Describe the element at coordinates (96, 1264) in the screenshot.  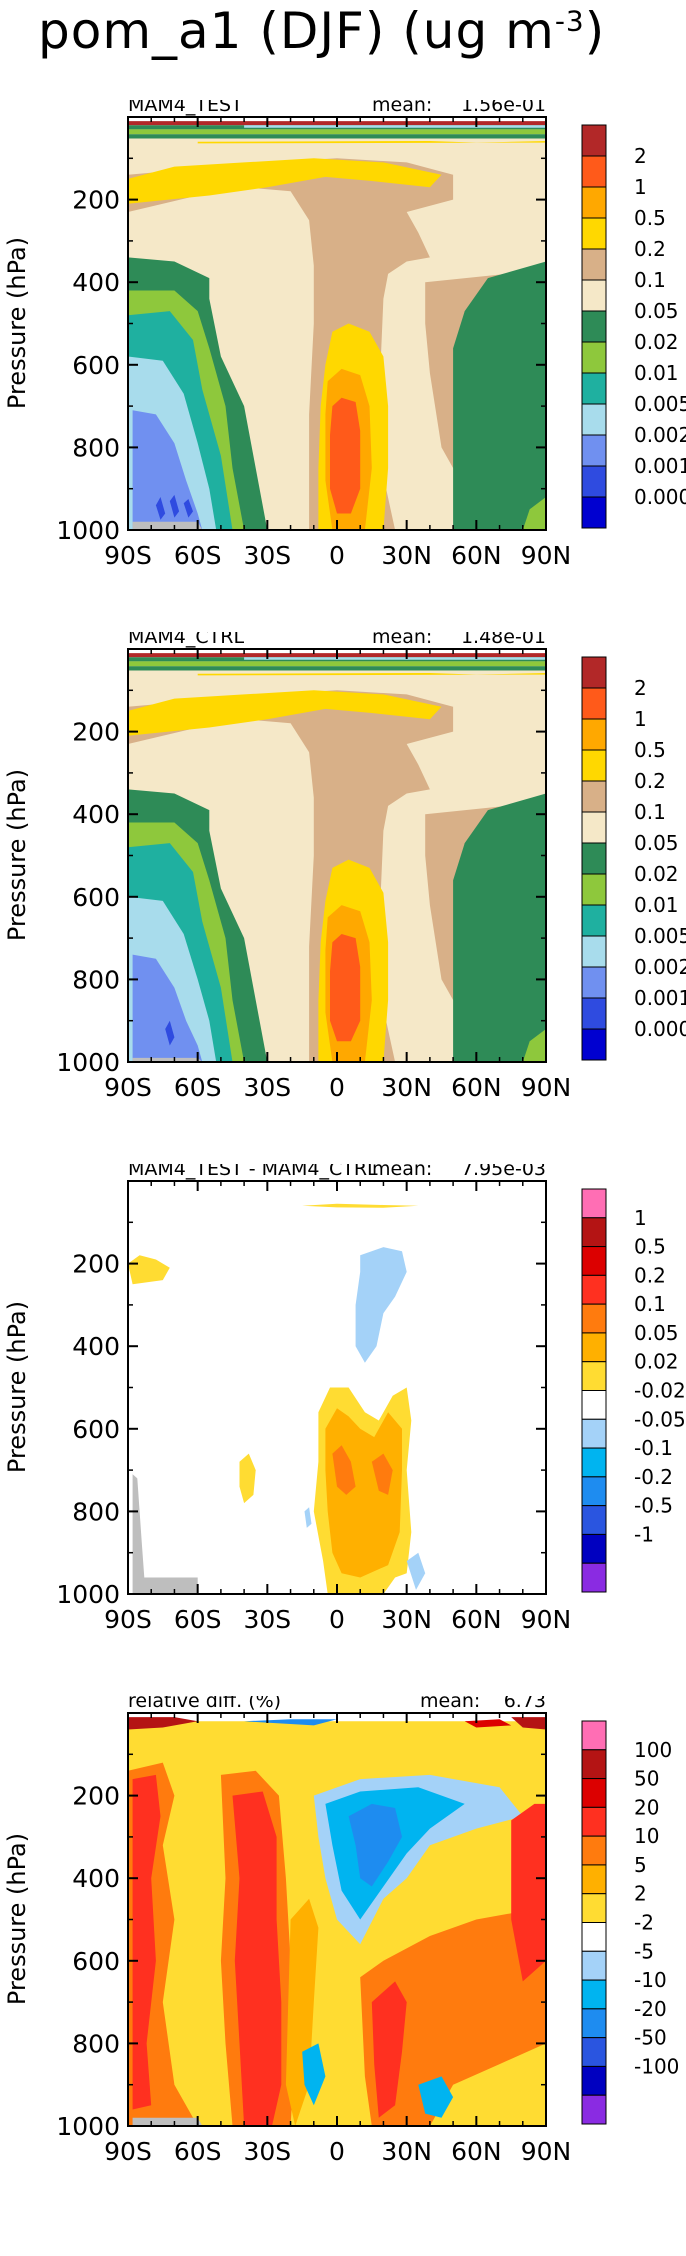
I see `y-tick-label: 200` at that location.